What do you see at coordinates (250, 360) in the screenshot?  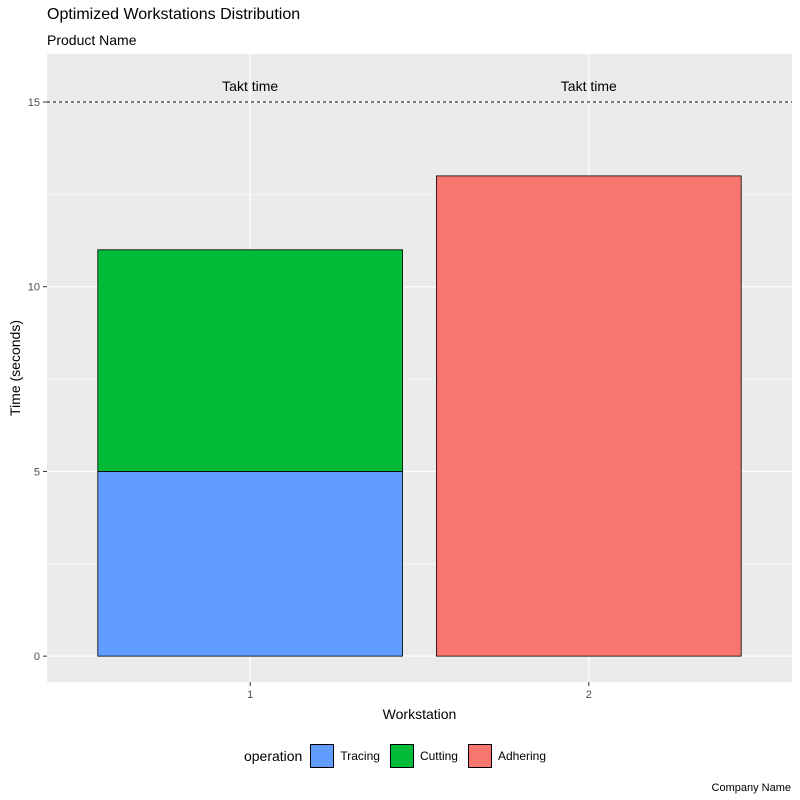 I see `bar-cutting-ws1` at bounding box center [250, 360].